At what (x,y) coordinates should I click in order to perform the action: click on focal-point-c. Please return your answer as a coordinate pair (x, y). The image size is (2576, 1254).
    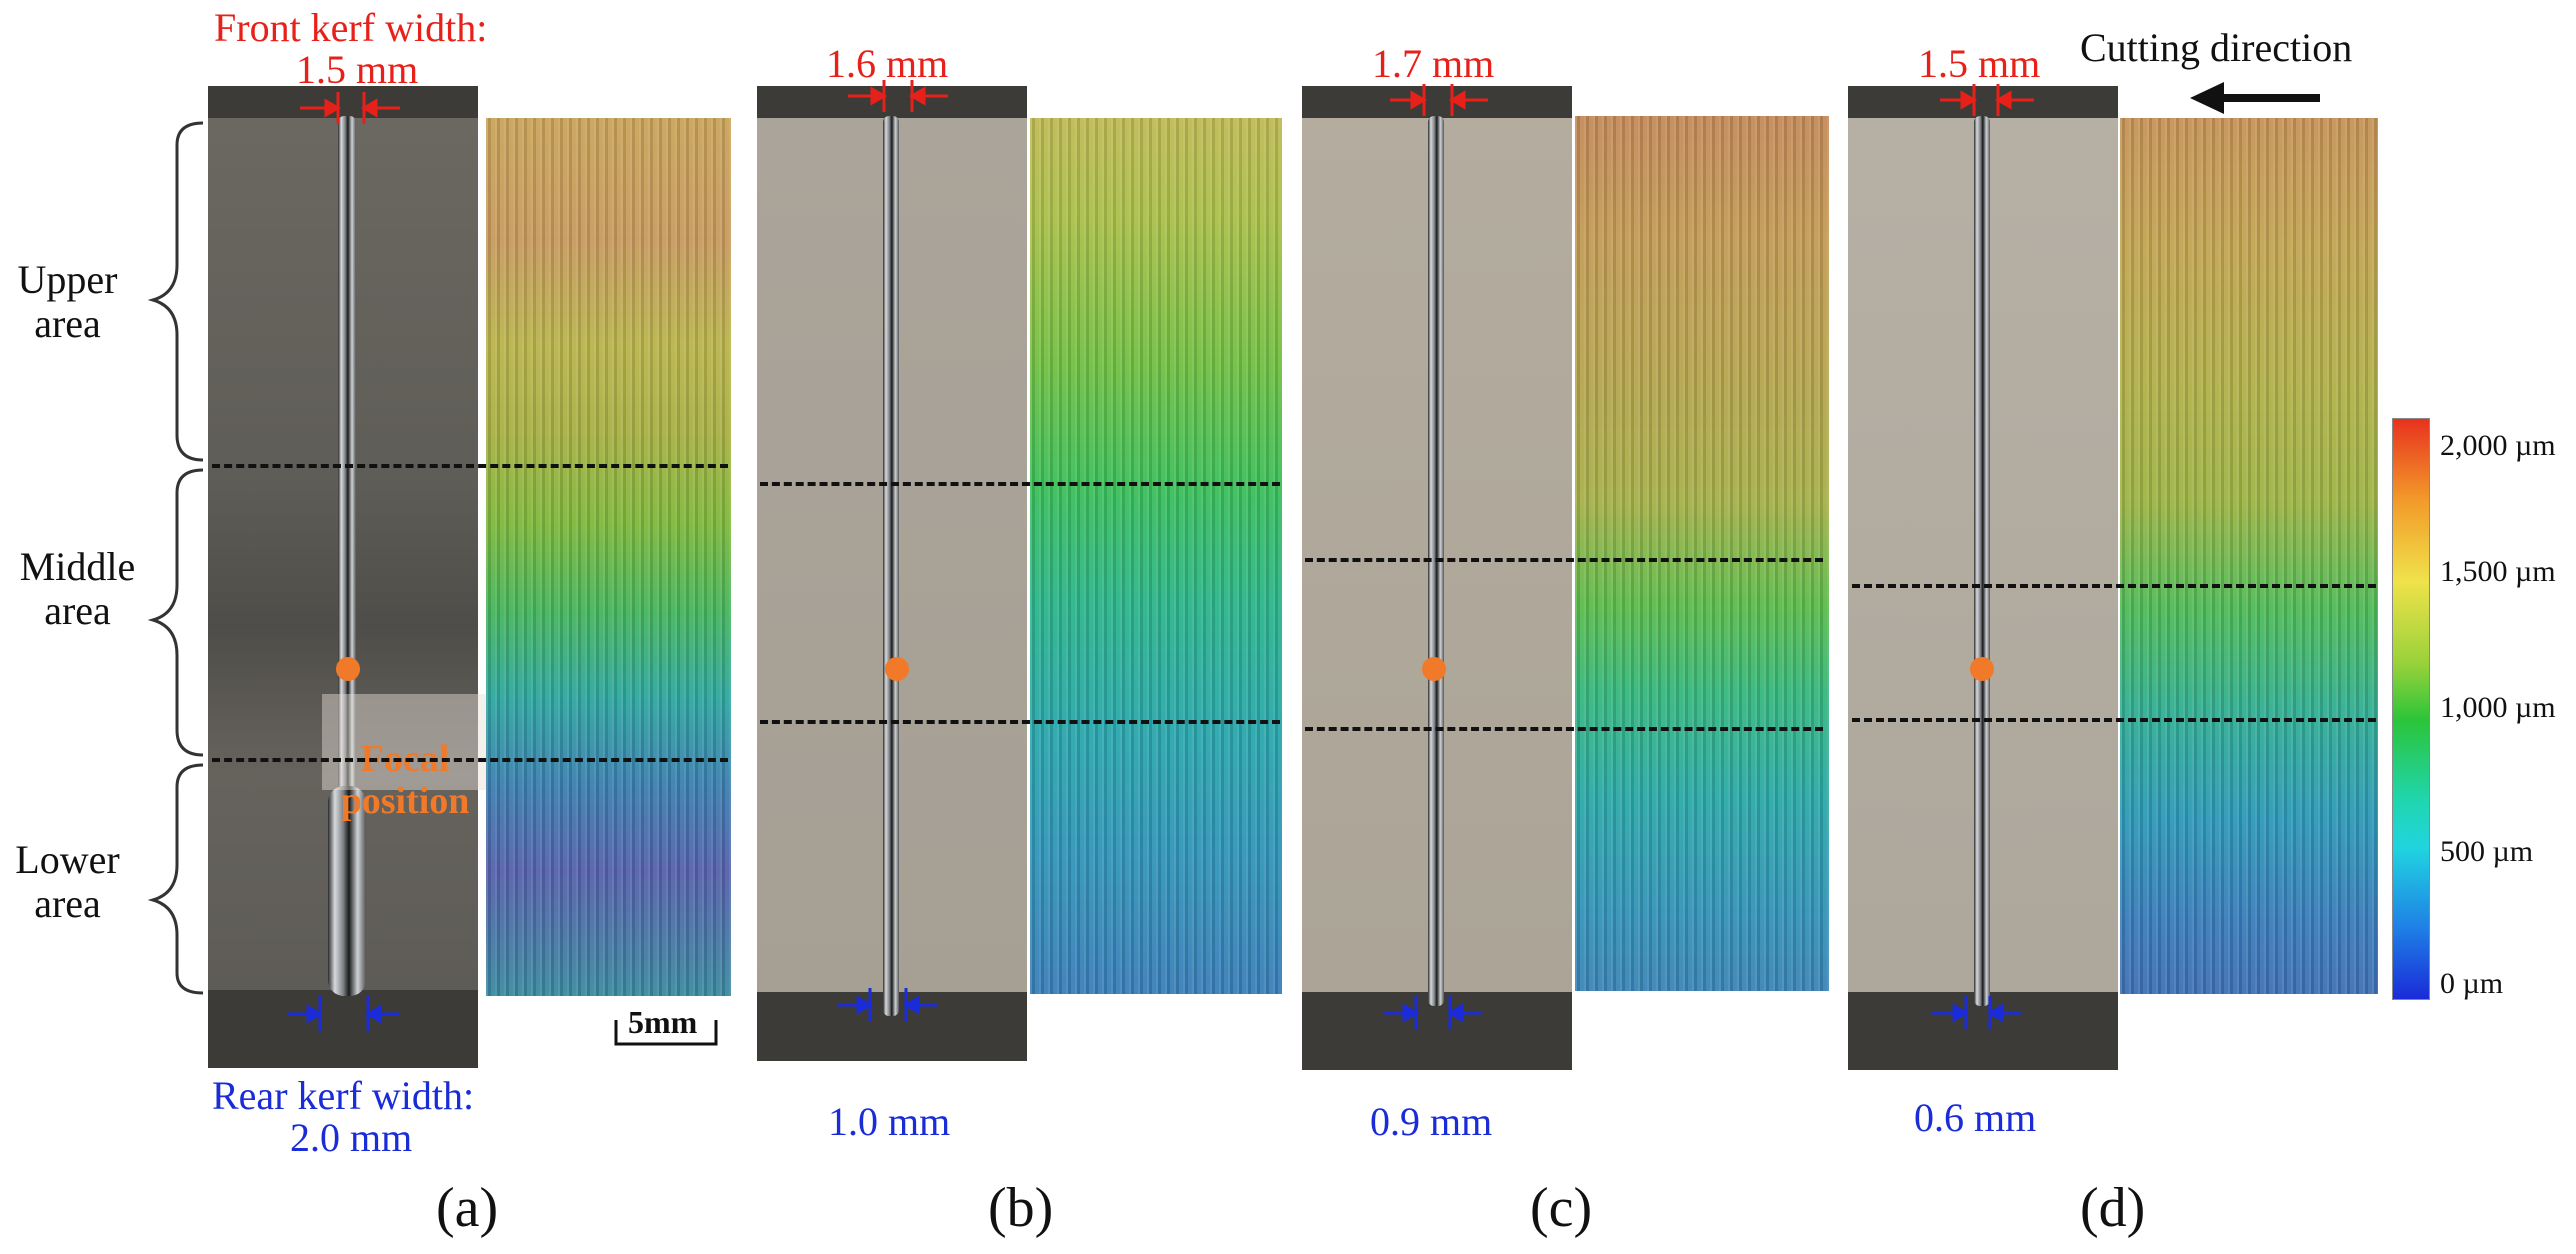
    Looking at the image, I should click on (1434, 669).